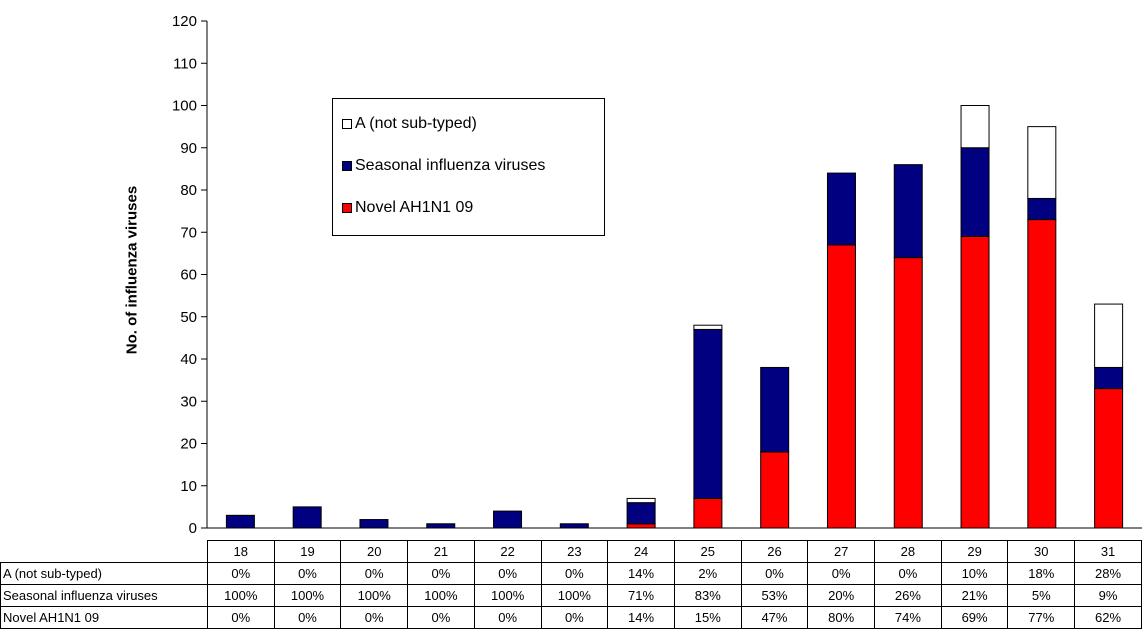 This screenshot has height=638, width=1142. I want to click on y-tick-label: 50, so click(188, 317).